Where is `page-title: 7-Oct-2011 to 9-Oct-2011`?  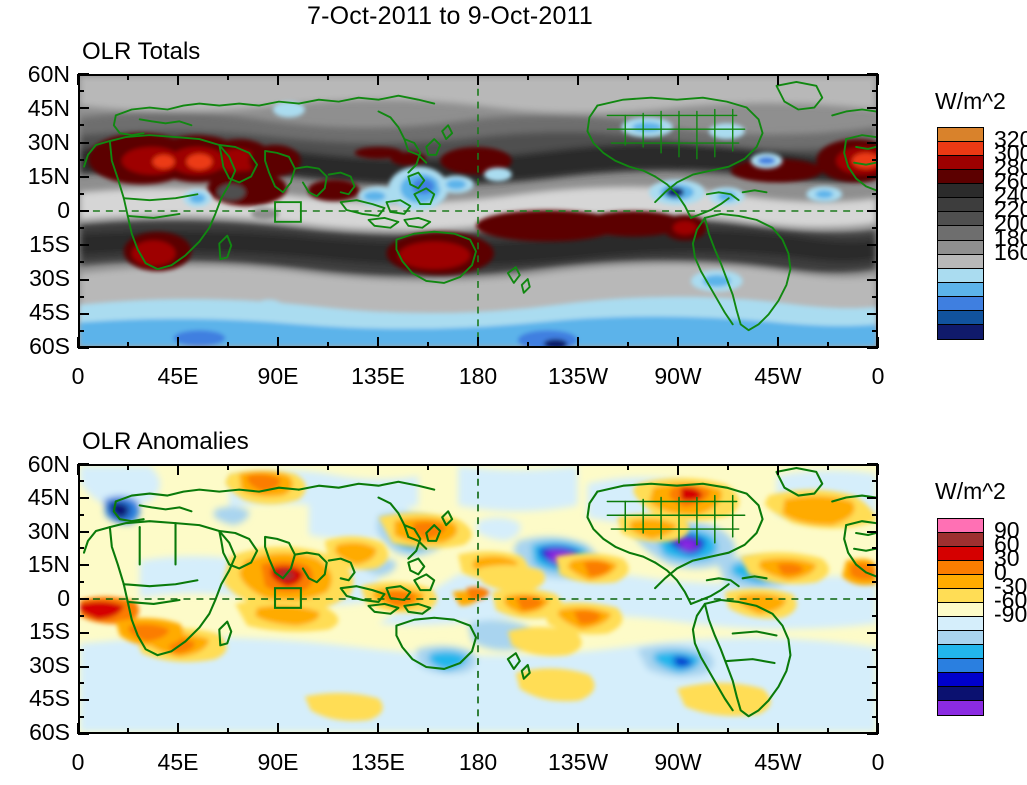 page-title: 7-Oct-2011 to 9-Oct-2011 is located at coordinates (450, 16).